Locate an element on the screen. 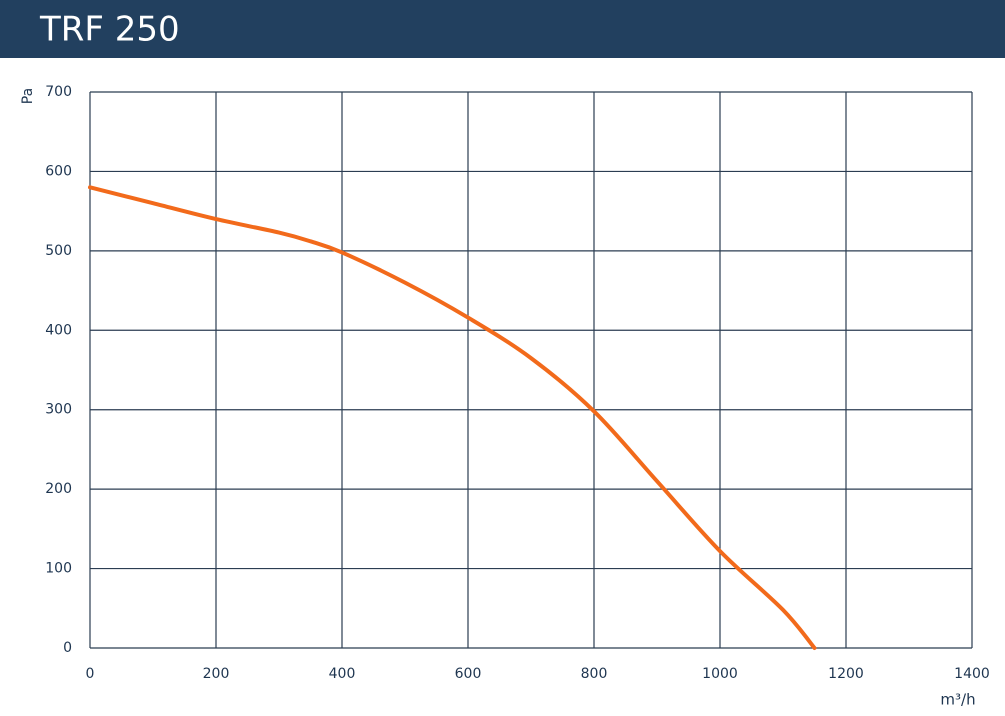  y-tick-label: 0 is located at coordinates (67, 648).